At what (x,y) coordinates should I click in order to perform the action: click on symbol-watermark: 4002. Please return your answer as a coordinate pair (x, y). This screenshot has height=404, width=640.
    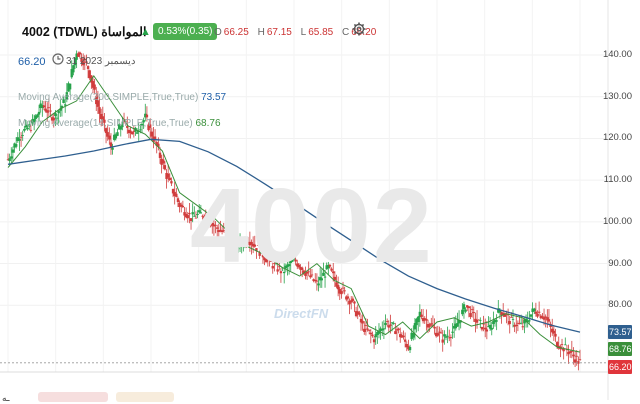
    Looking at the image, I should click on (312, 226).